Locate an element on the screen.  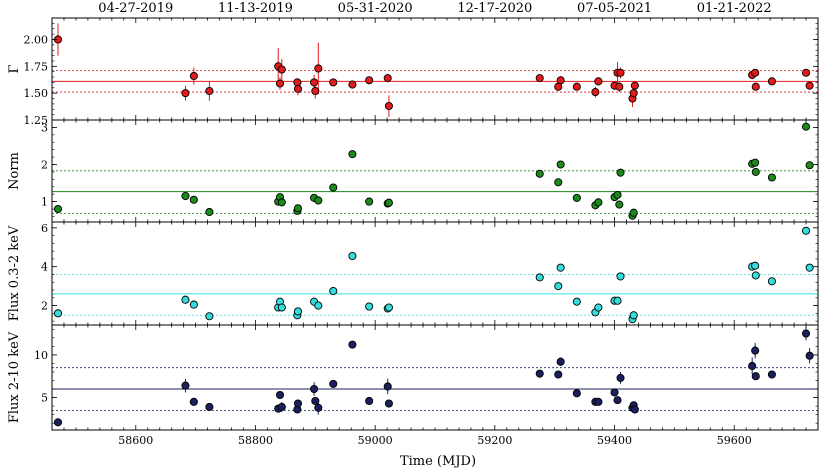
y-tick-label: 2.00 is located at coordinates (36, 39).